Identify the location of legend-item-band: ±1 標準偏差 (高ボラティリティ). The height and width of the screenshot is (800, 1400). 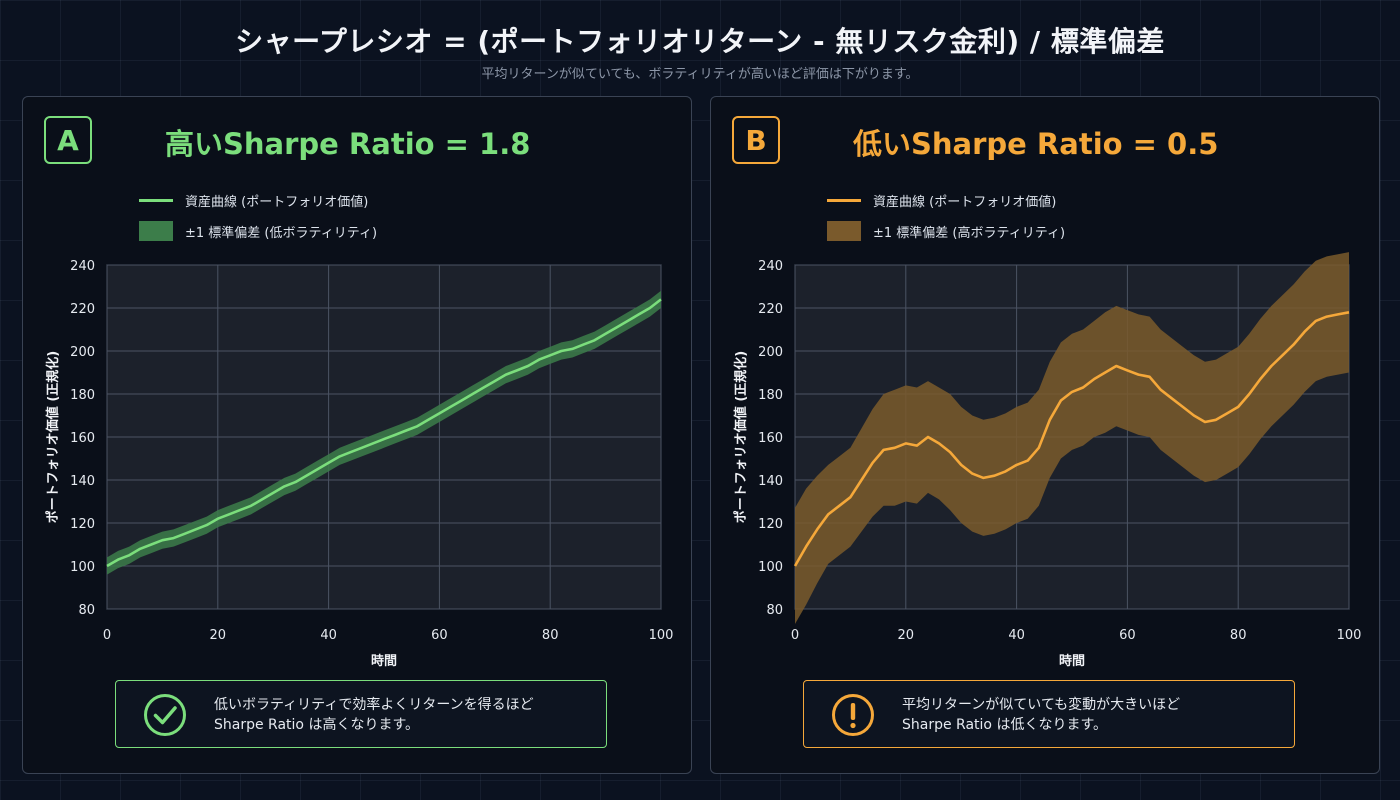
(946, 231).